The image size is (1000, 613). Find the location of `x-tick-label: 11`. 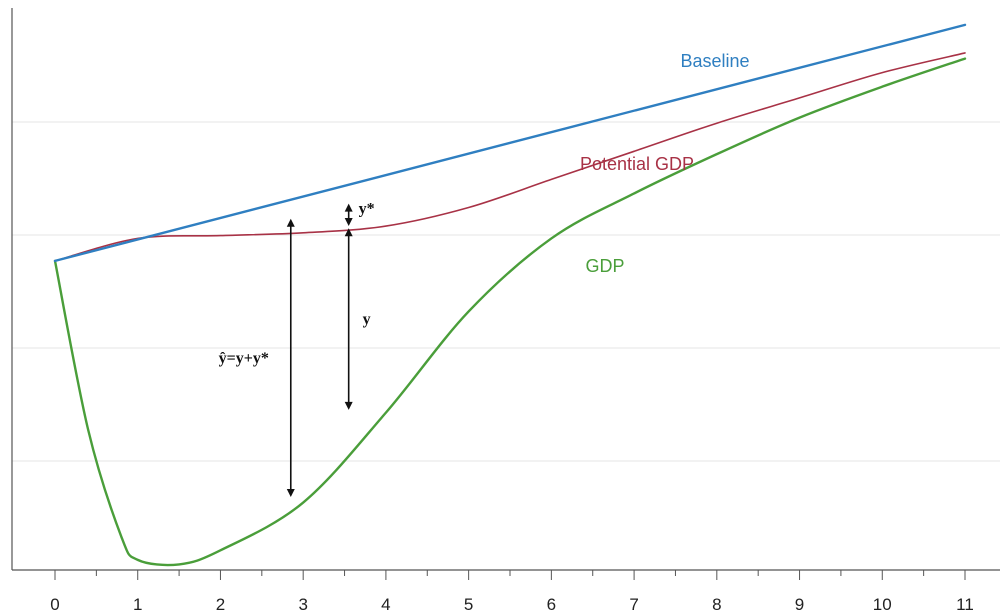

x-tick-label: 11 is located at coordinates (965, 604).